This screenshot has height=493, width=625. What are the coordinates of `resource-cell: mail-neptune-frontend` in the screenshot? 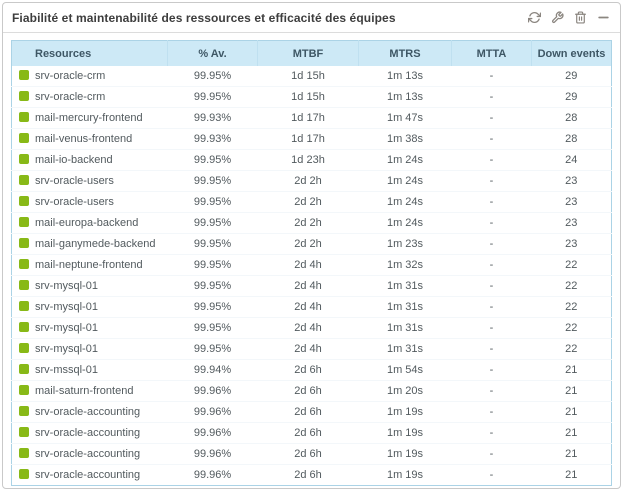 It's located at (89, 265).